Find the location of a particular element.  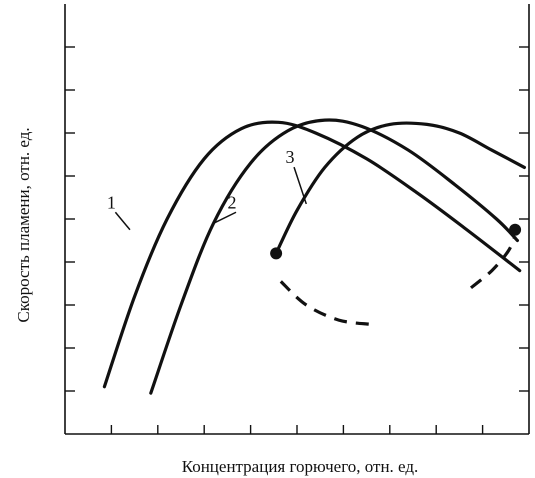

markers-group is located at coordinates (396, 241).